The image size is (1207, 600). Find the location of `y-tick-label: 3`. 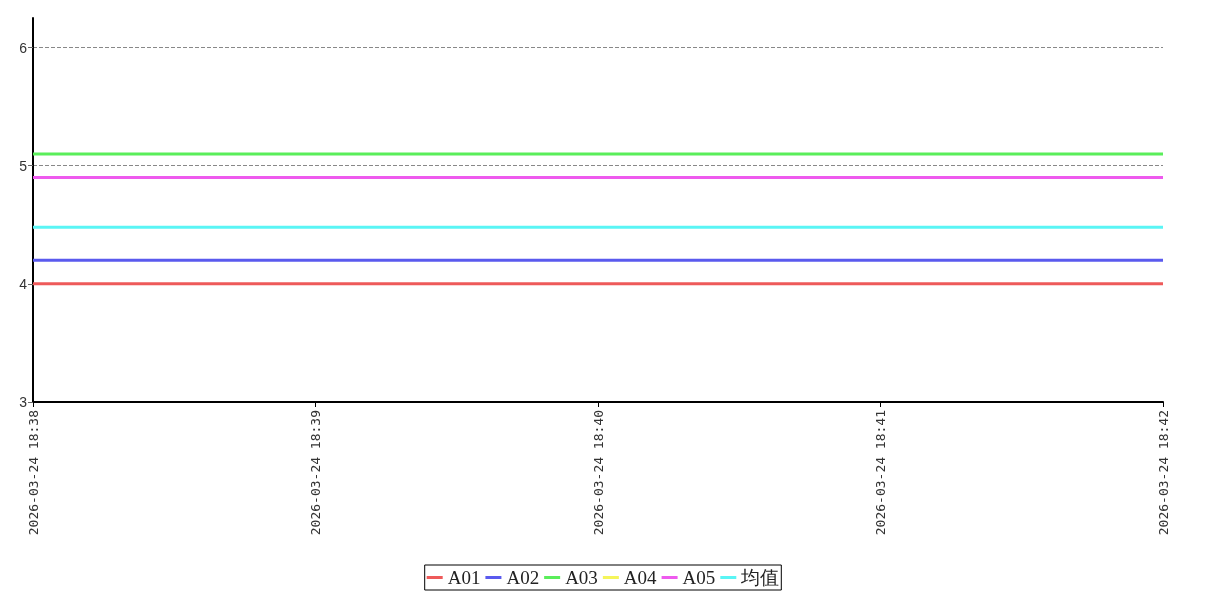

y-tick-label: 3 is located at coordinates (23, 402).